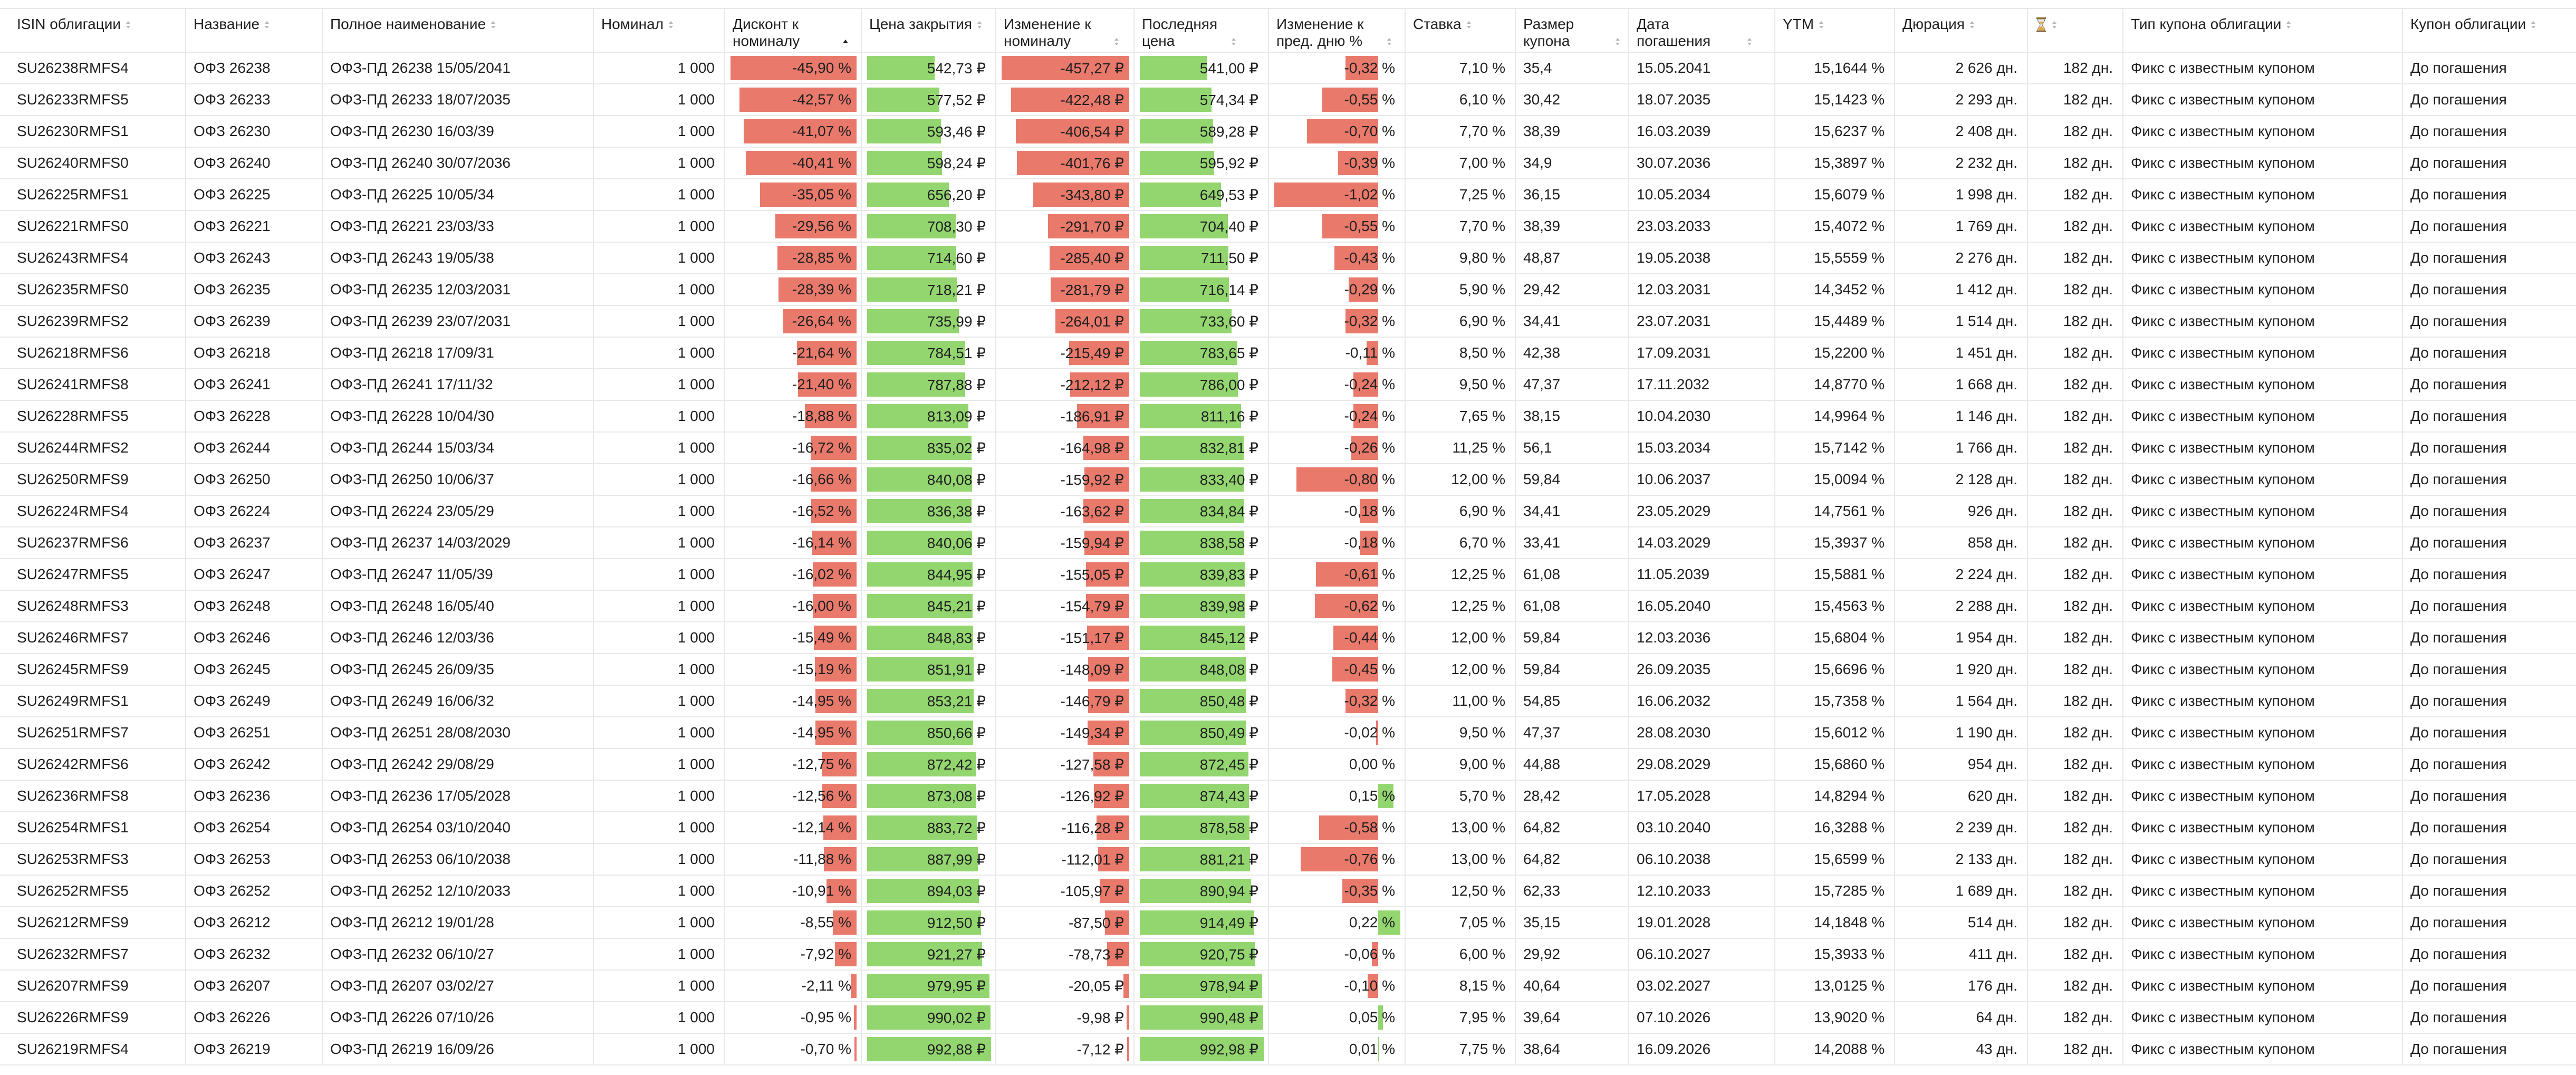 The image size is (2576, 1075). I want to click on column-header, so click(2075, 30).